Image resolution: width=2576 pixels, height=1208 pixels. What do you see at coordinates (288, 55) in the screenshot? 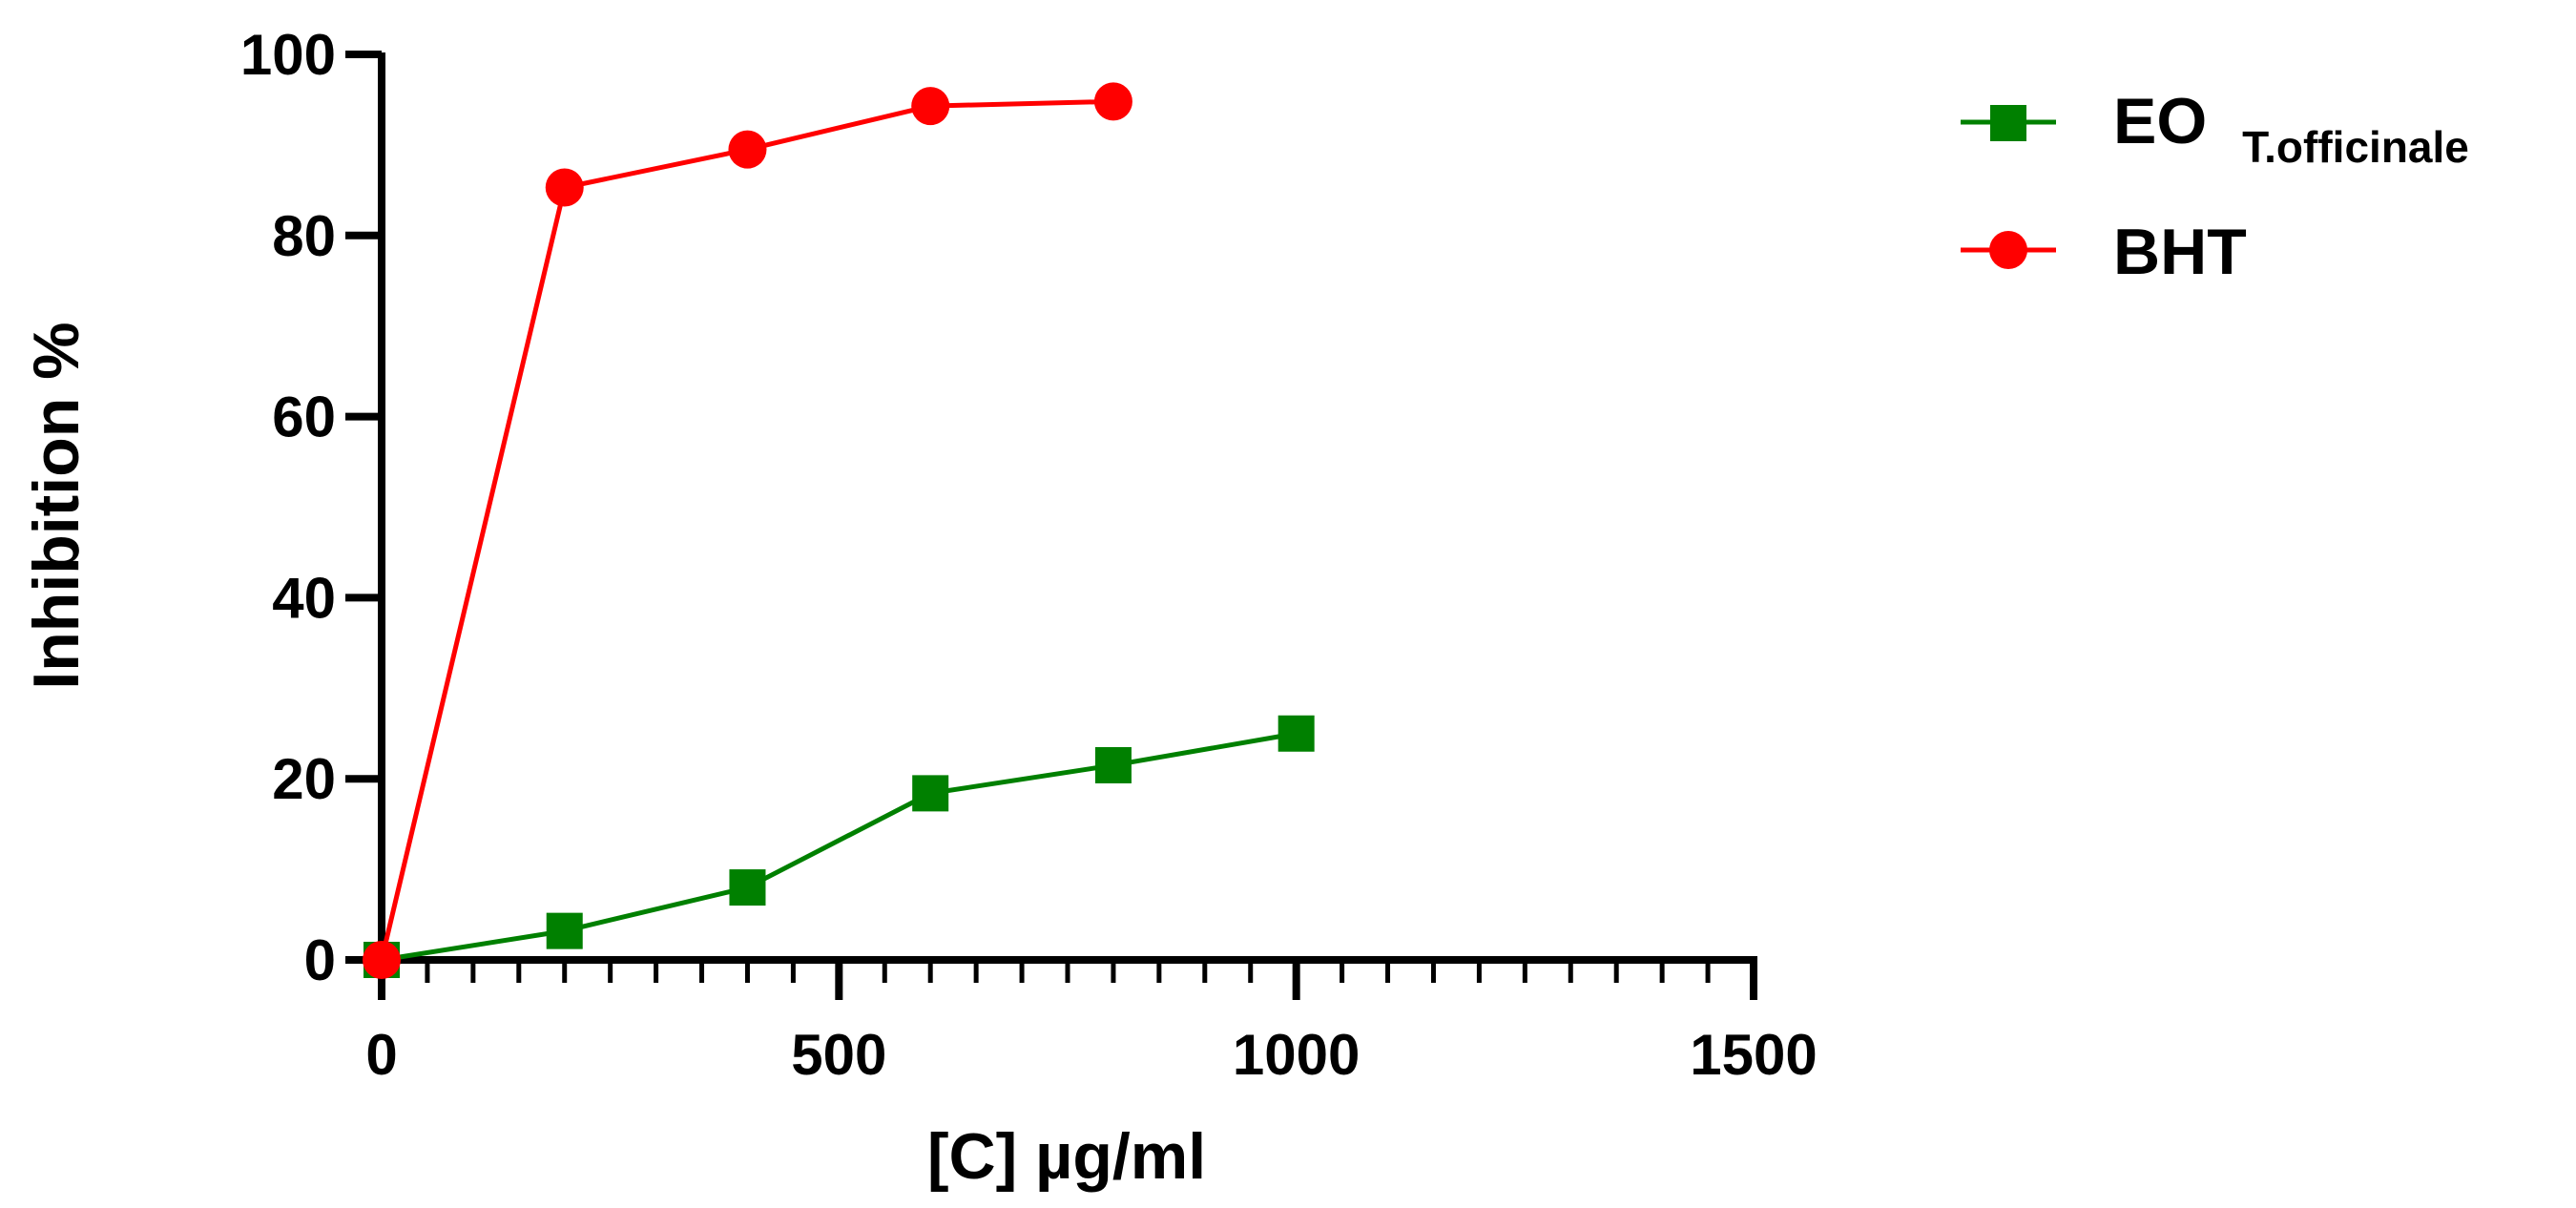
I see `y-tick-label: 100` at bounding box center [288, 55].